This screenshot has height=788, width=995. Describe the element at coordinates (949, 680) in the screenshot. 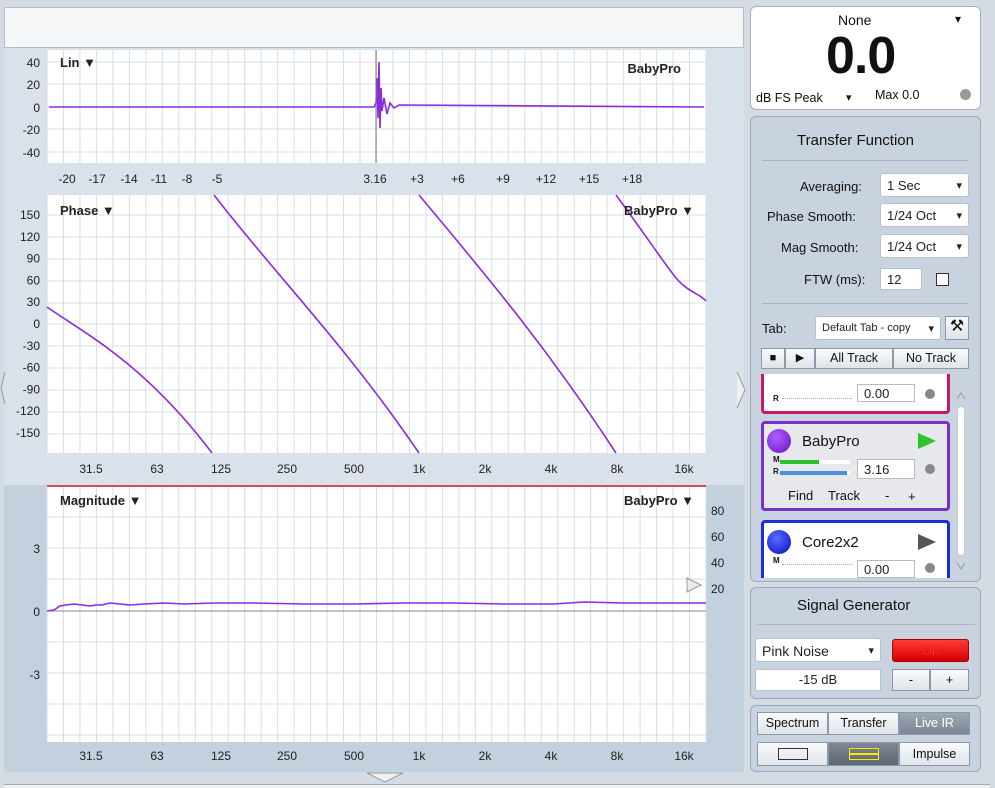

I see `level-plus-button: +` at that location.